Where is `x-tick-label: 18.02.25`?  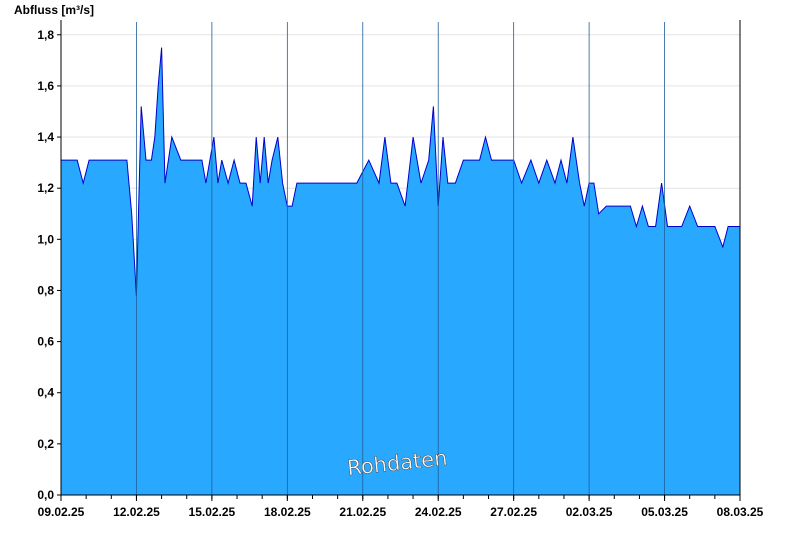 x-tick-label: 18.02.25 is located at coordinates (287, 512).